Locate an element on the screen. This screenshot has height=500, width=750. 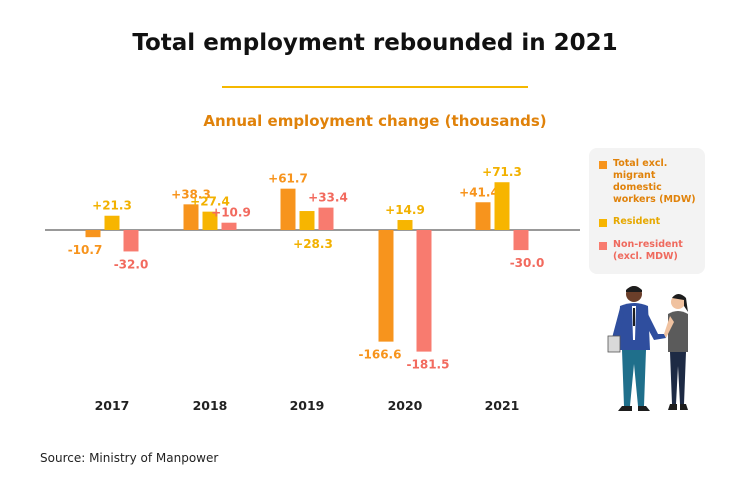
bar-non-resident-2017 is located at coordinates (131, 241).